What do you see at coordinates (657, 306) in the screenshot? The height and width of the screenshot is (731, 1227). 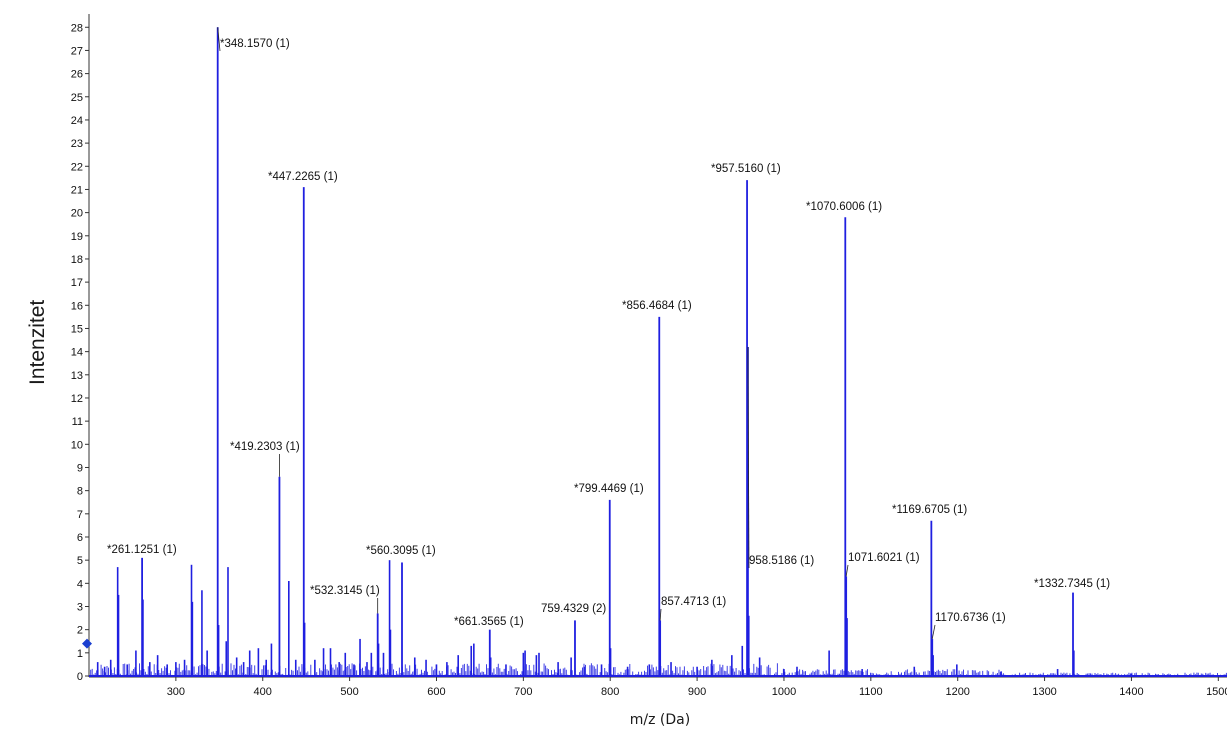 I see `peak-label: *856.4684 (1)` at bounding box center [657, 306].